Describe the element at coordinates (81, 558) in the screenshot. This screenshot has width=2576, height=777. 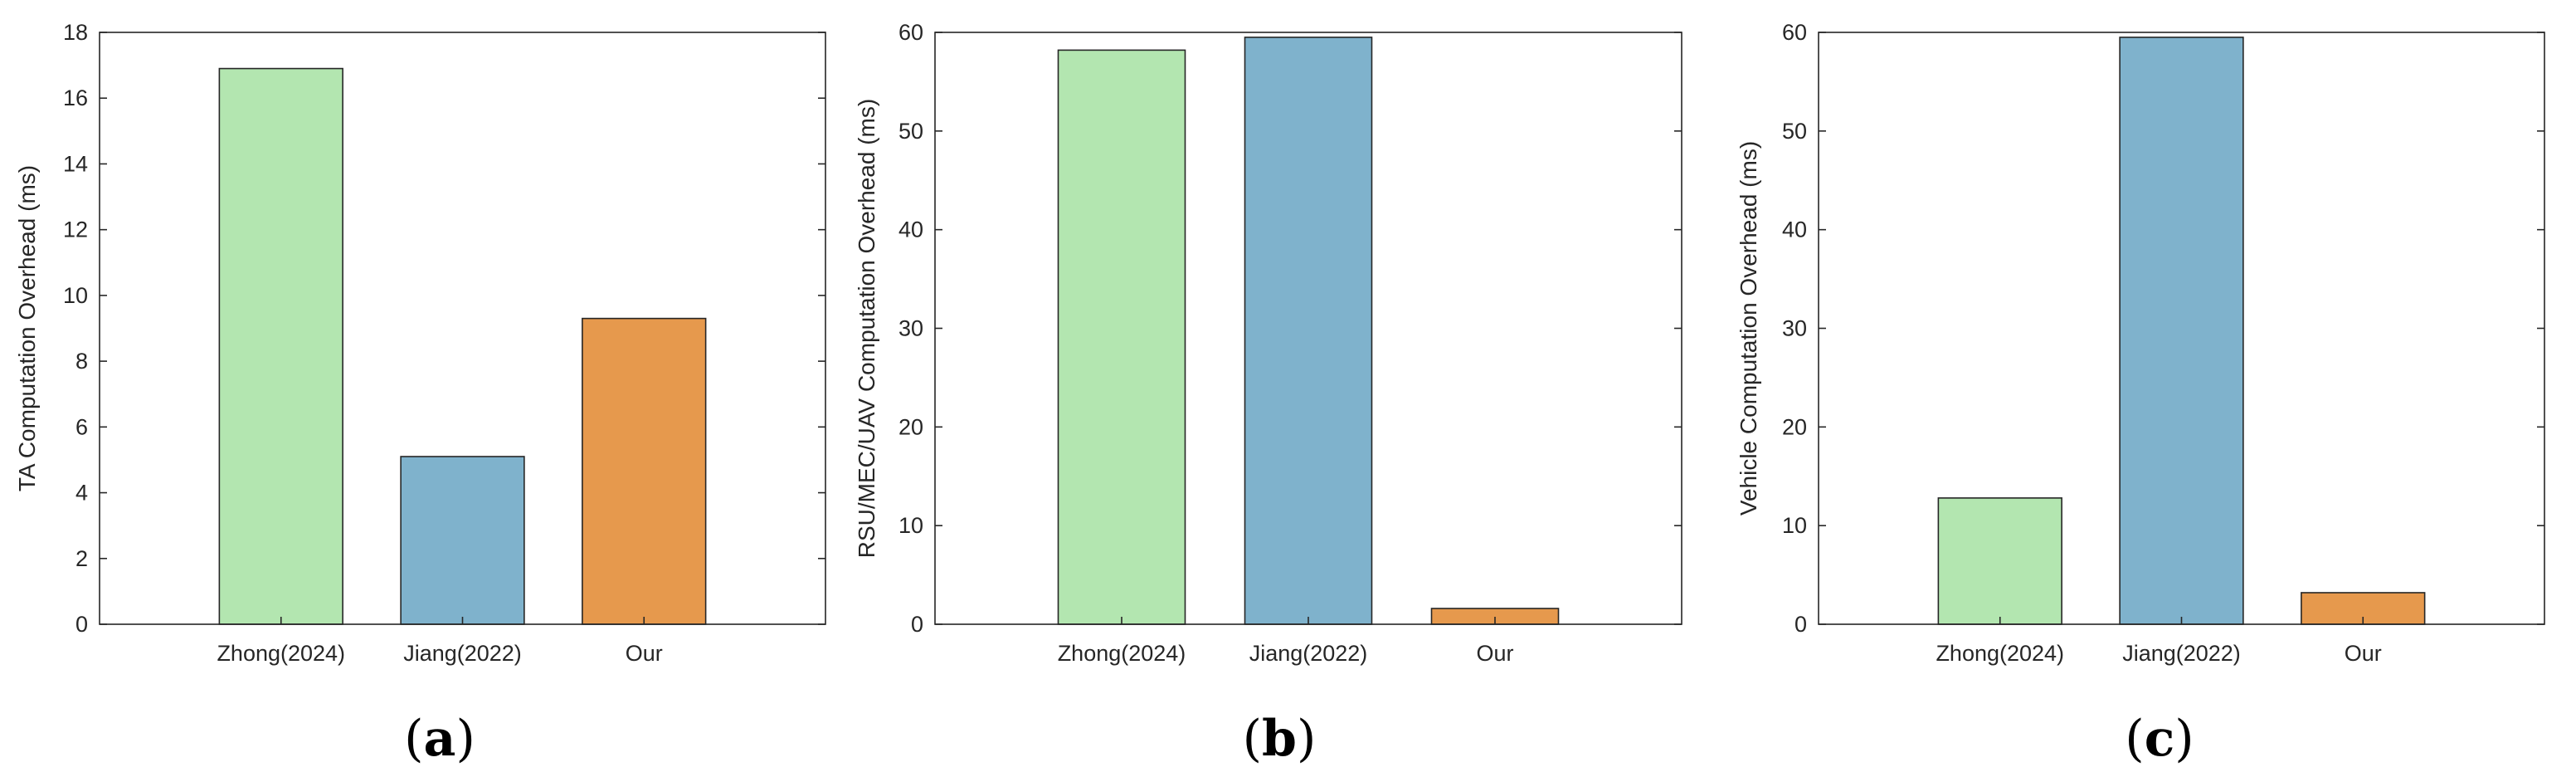
I see `y-tick-label: 2` at that location.